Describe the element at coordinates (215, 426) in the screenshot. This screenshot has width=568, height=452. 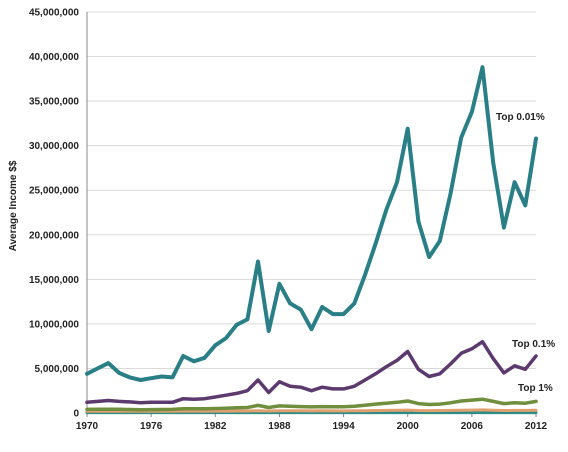
I see `x-tick-label: 1982` at that location.